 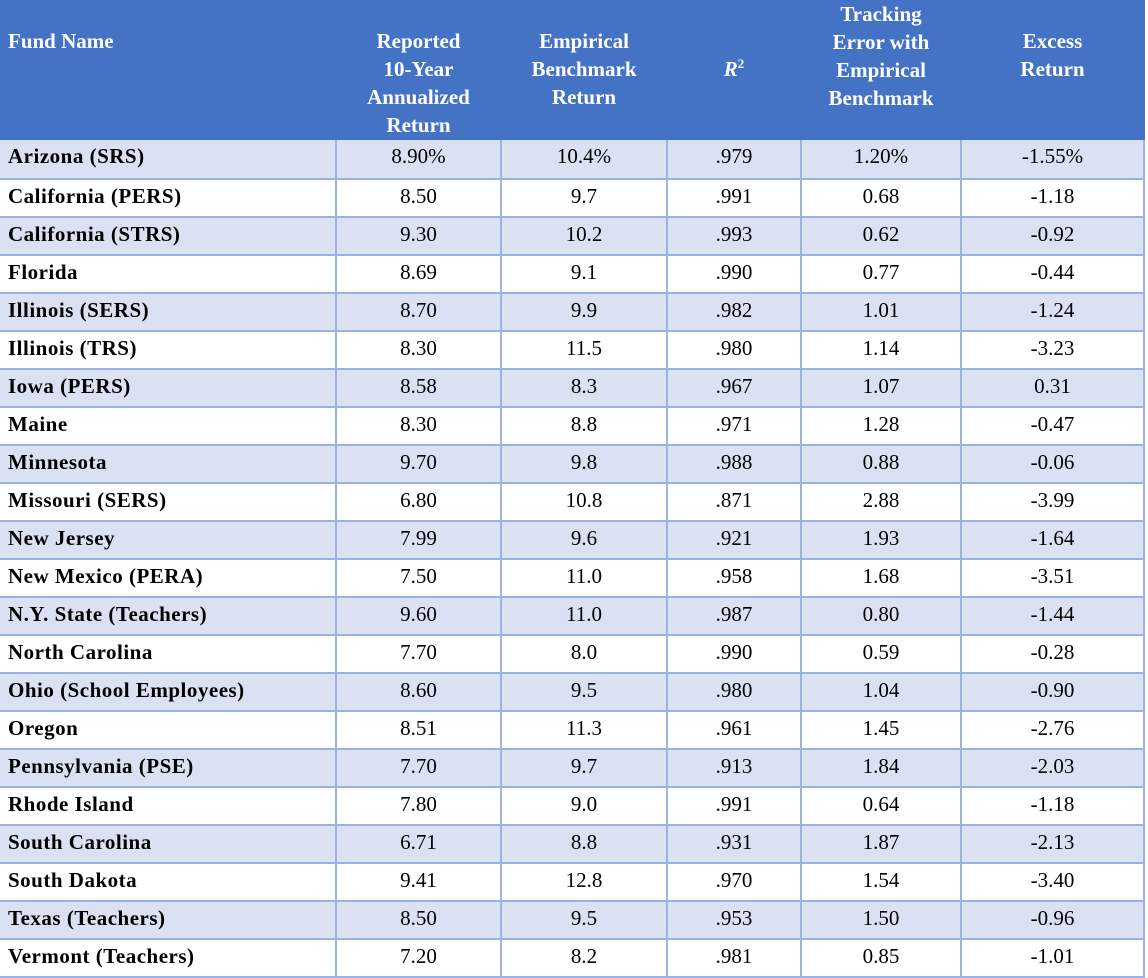 What do you see at coordinates (572, 160) in the screenshot?
I see `table-row: Arizona (SRS) 8.90% 10.4% .979 1.20% -1.55%` at bounding box center [572, 160].